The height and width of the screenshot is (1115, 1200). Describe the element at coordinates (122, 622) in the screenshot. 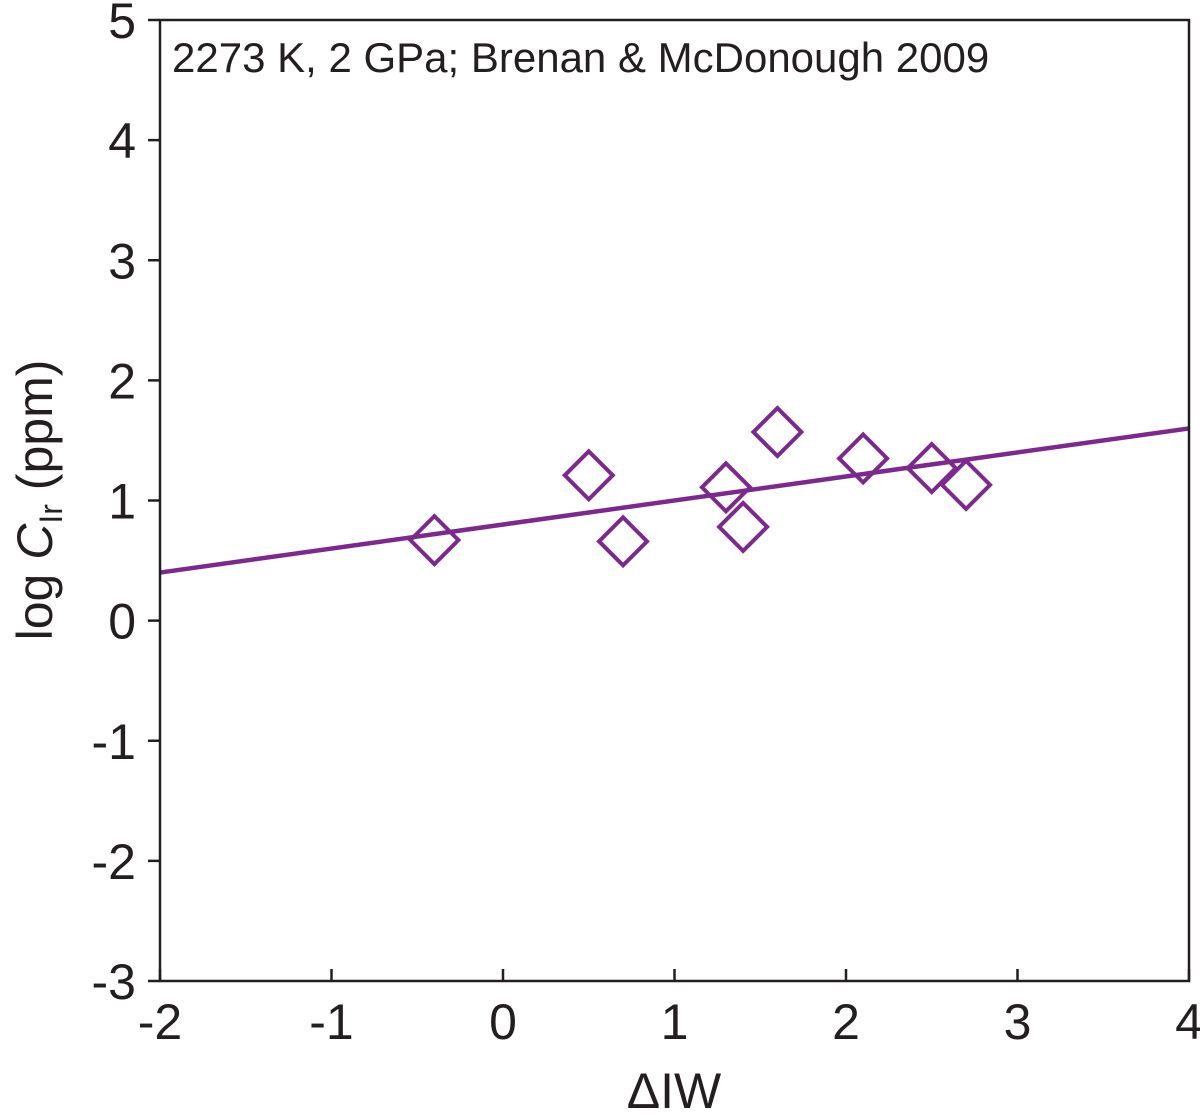

I see `y-tick-label: 0` at that location.